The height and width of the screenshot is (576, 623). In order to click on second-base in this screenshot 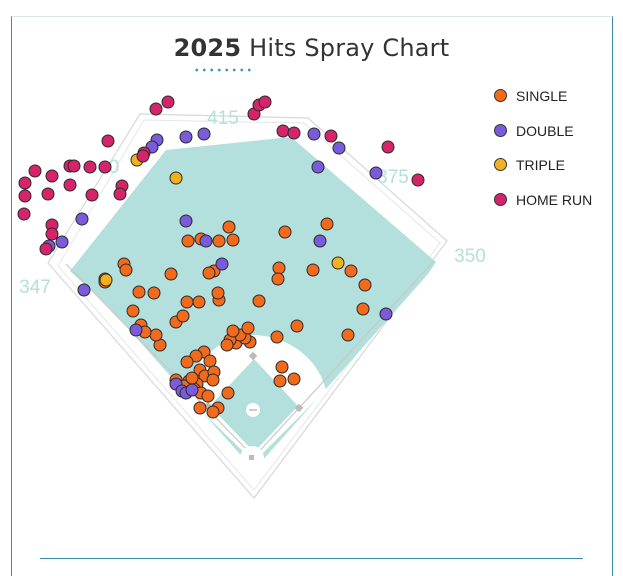, I will do `click(253, 356)`.